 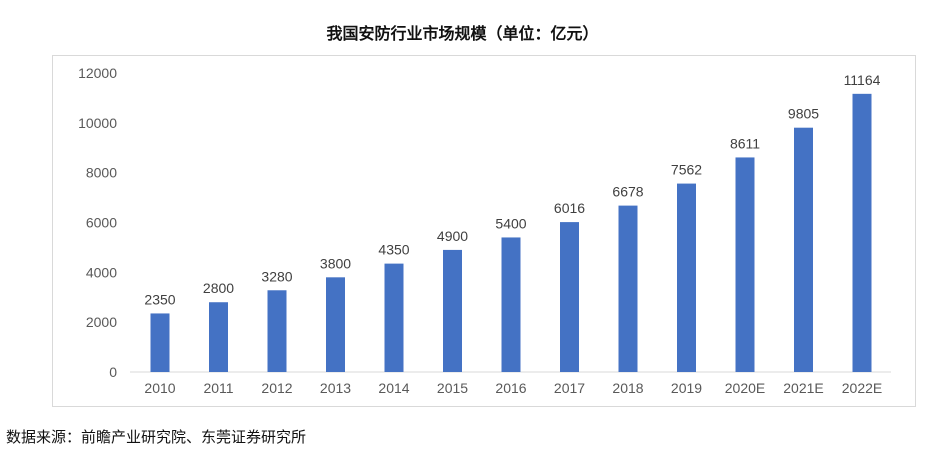 What do you see at coordinates (335, 388) in the screenshot?
I see `x-tick-label: 2013` at bounding box center [335, 388].